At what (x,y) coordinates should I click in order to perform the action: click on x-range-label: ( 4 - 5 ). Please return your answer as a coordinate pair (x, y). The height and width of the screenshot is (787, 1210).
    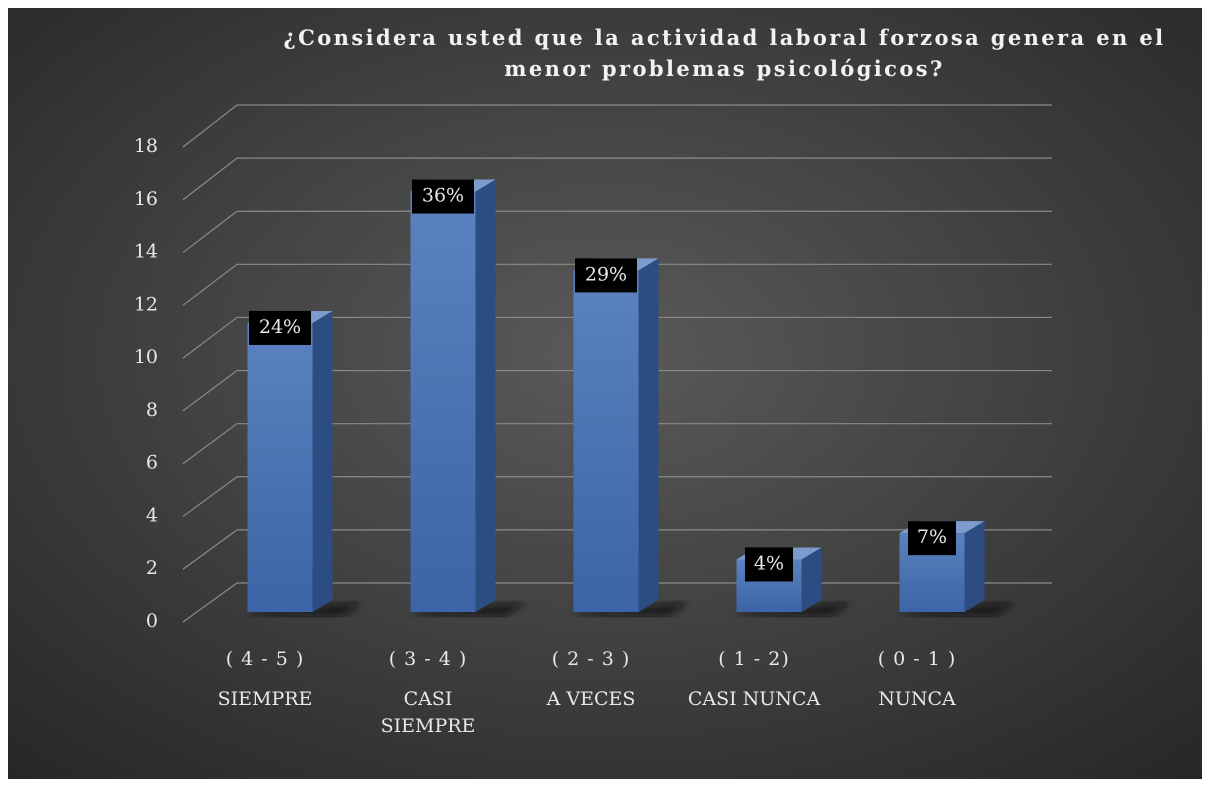
    Looking at the image, I should click on (265, 659).